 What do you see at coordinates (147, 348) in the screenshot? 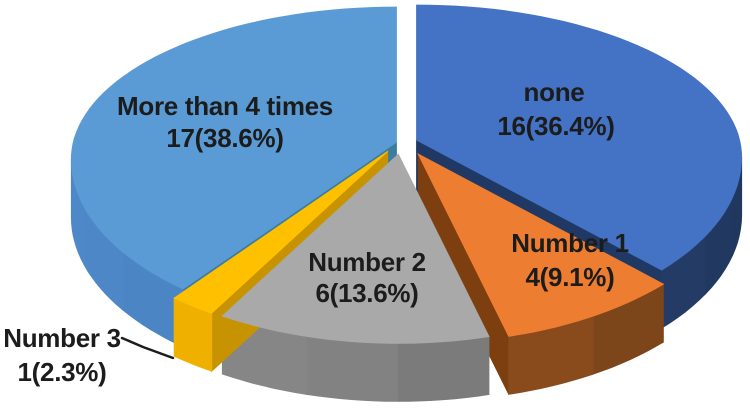
I see `number3-leader-line` at bounding box center [147, 348].